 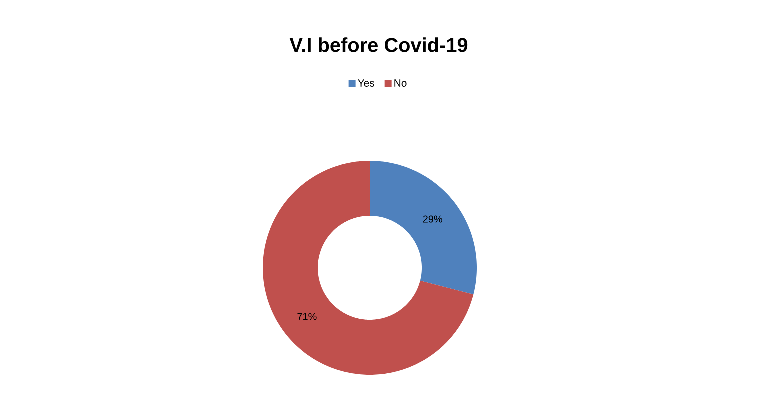 What do you see at coordinates (432, 219) in the screenshot?
I see `data-label: 29%` at bounding box center [432, 219].